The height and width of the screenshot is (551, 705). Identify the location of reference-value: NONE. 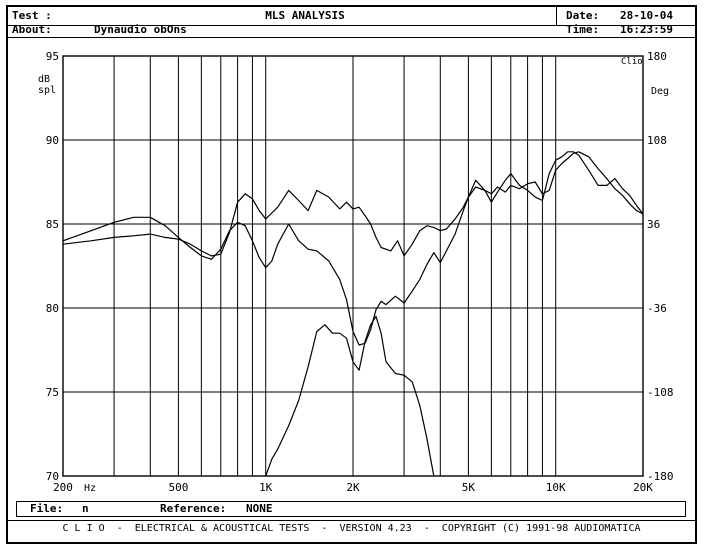
(259, 508).